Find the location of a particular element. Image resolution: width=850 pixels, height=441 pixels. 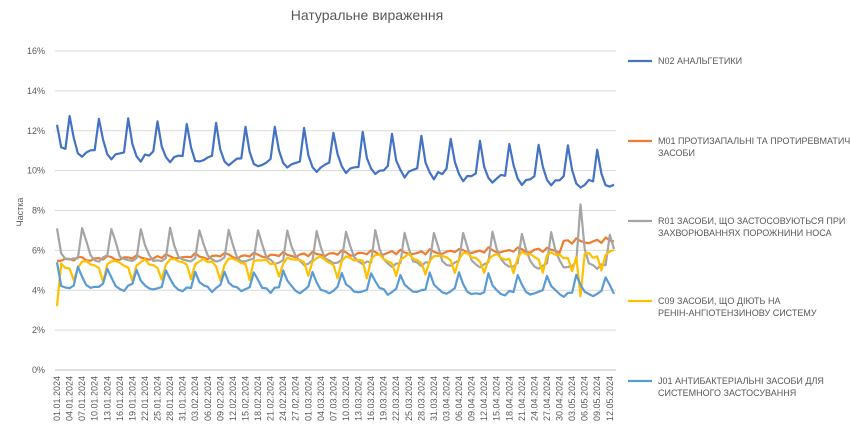

legend-label: РЕНІН-АНГІОТЕНЗИНОВУ СИСТЕМУ is located at coordinates (737, 313).